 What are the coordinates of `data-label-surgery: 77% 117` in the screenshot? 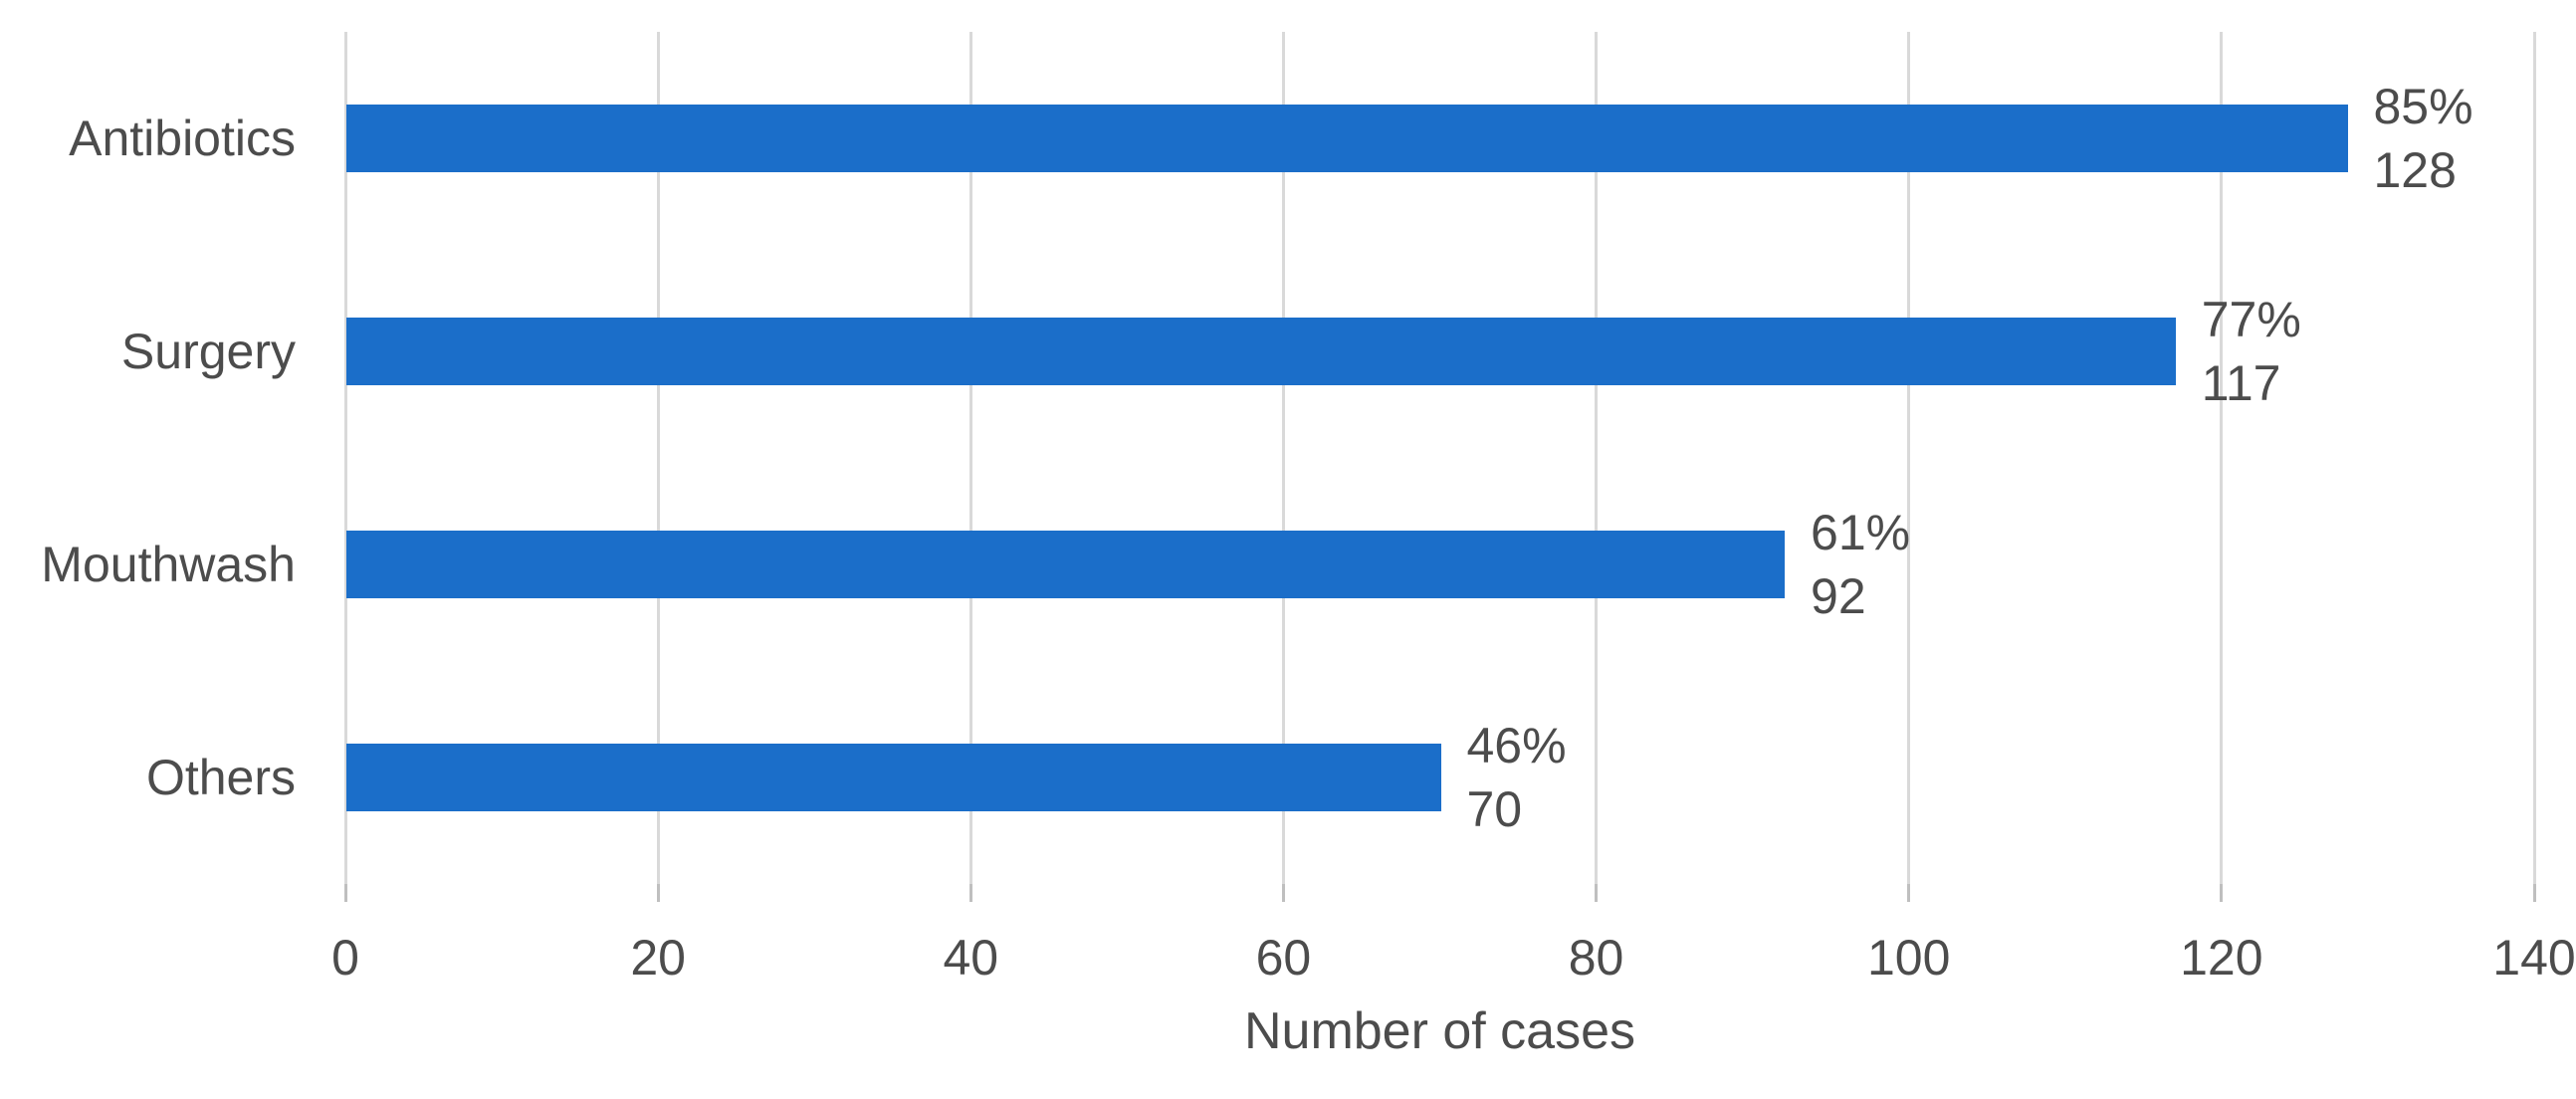 It's located at (2251, 352).